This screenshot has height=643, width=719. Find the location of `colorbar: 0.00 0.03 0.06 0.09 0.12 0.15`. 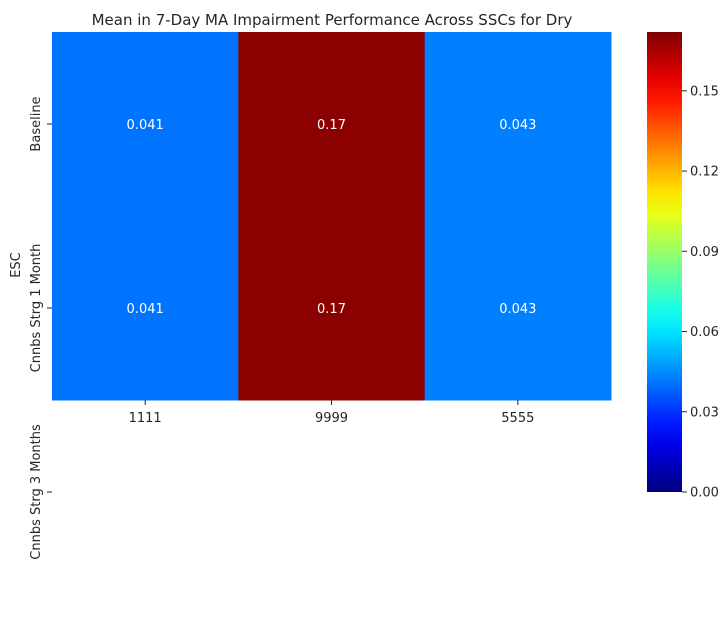

colorbar: 0.00 0.03 0.06 0.09 0.12 0.15 is located at coordinates (683, 266).